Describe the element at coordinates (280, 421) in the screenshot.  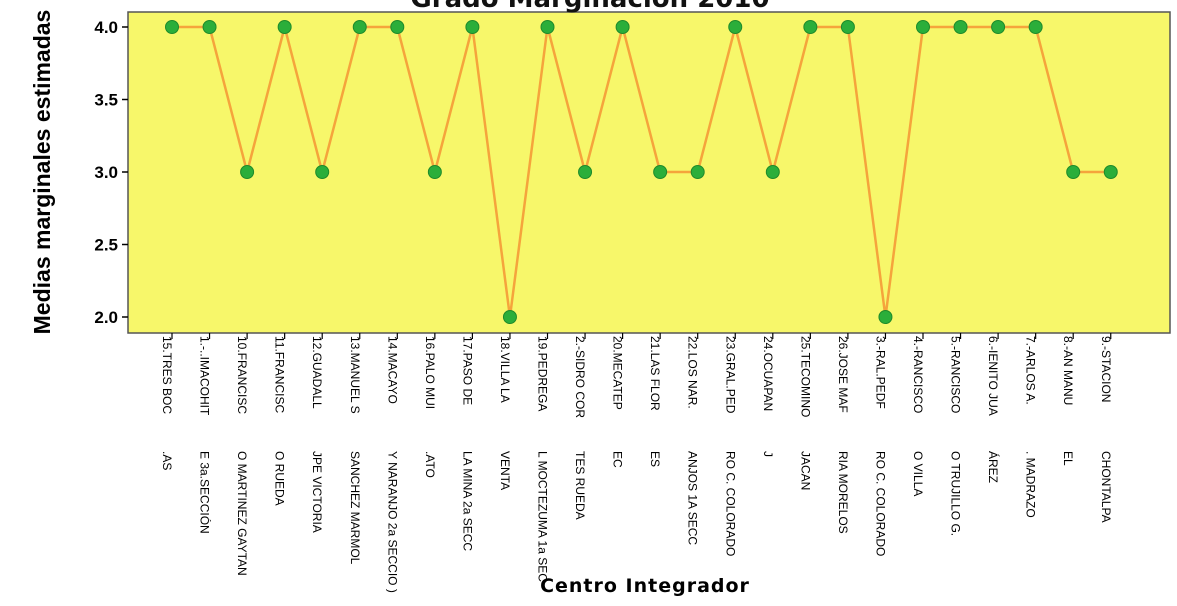
I see `x-tick-label: 11.FRANCISCO RUEDA` at that location.